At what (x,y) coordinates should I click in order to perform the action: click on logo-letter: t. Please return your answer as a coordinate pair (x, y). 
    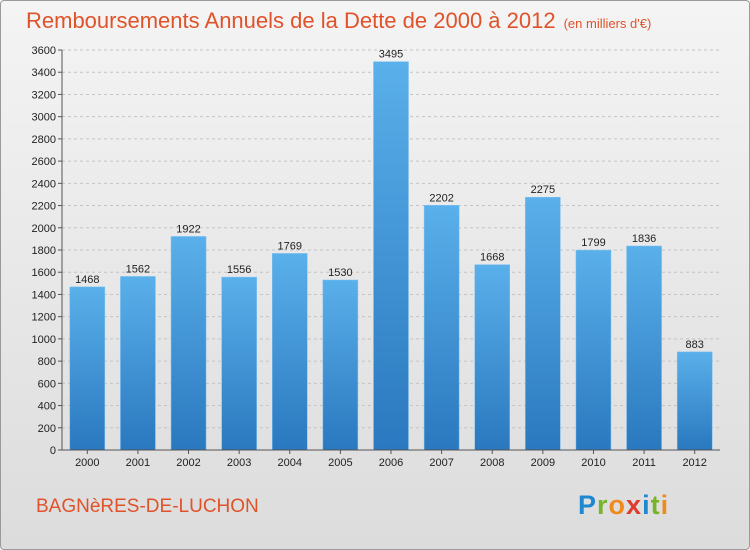
    Looking at the image, I should click on (655, 505).